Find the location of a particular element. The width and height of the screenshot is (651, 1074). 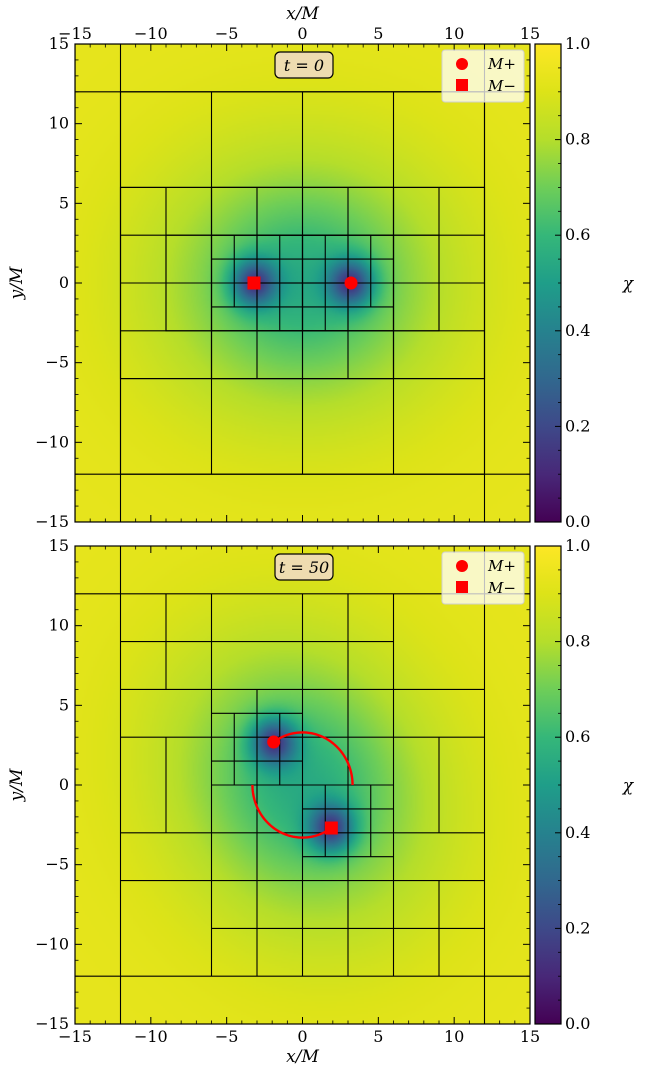

time-annotation-text: t = 0 is located at coordinates (304, 65).